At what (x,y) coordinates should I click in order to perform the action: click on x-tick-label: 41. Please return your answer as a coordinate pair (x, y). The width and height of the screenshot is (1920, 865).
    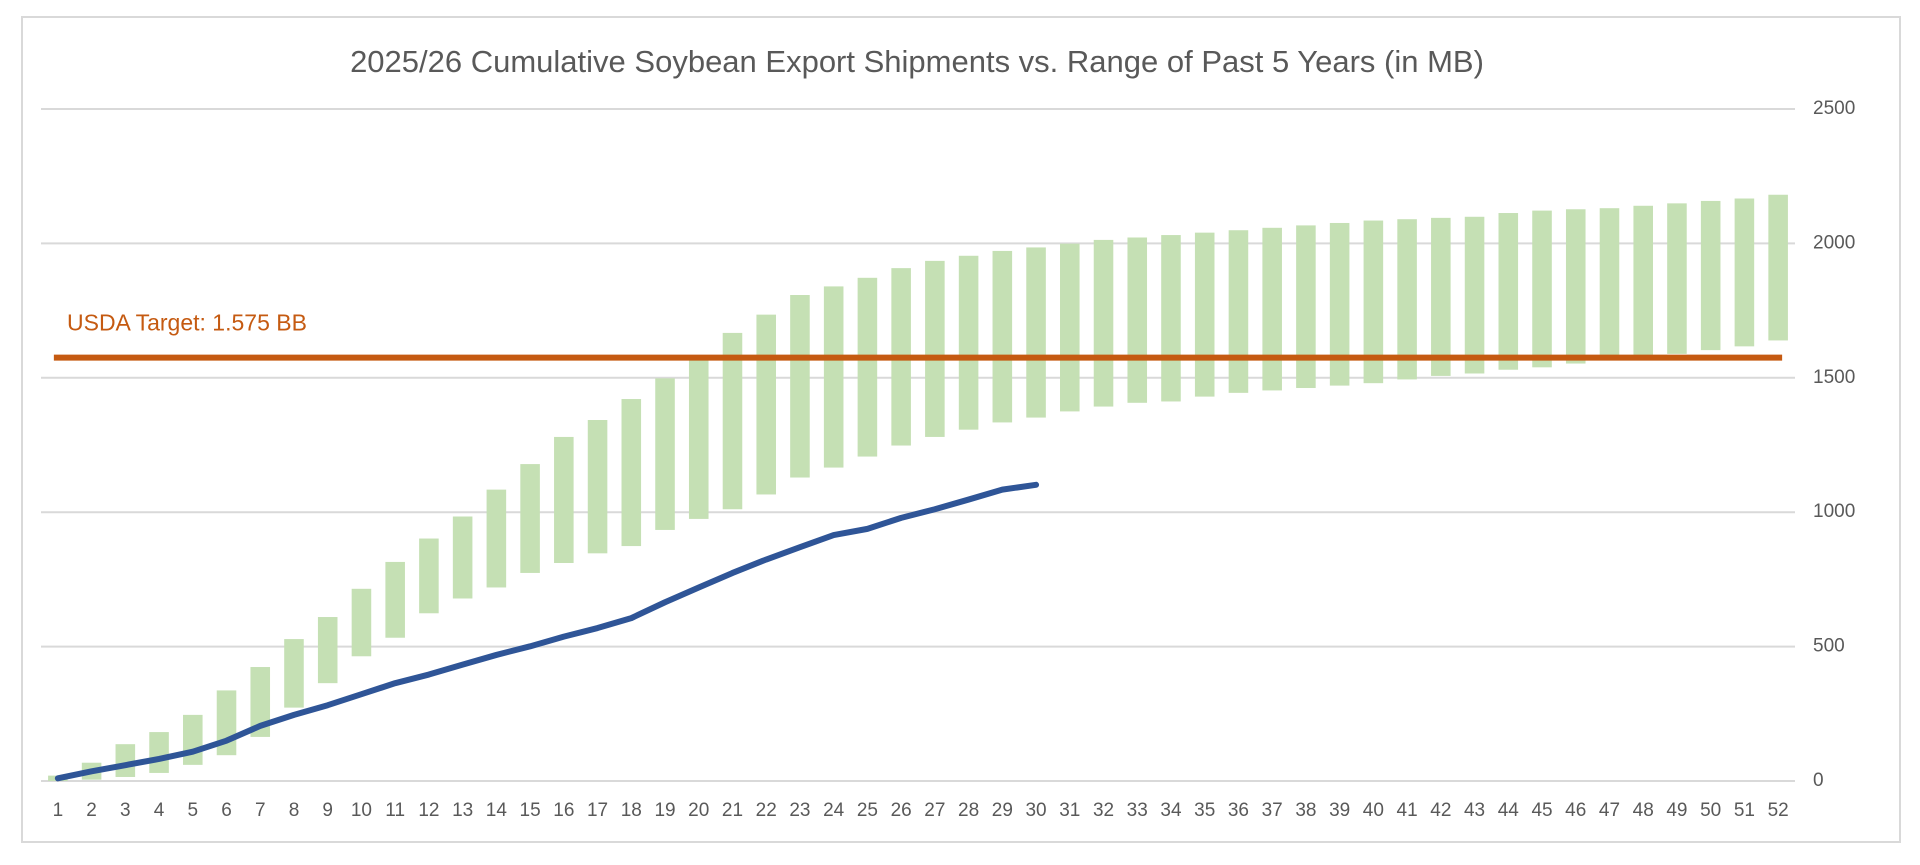
    Looking at the image, I should click on (1407, 810).